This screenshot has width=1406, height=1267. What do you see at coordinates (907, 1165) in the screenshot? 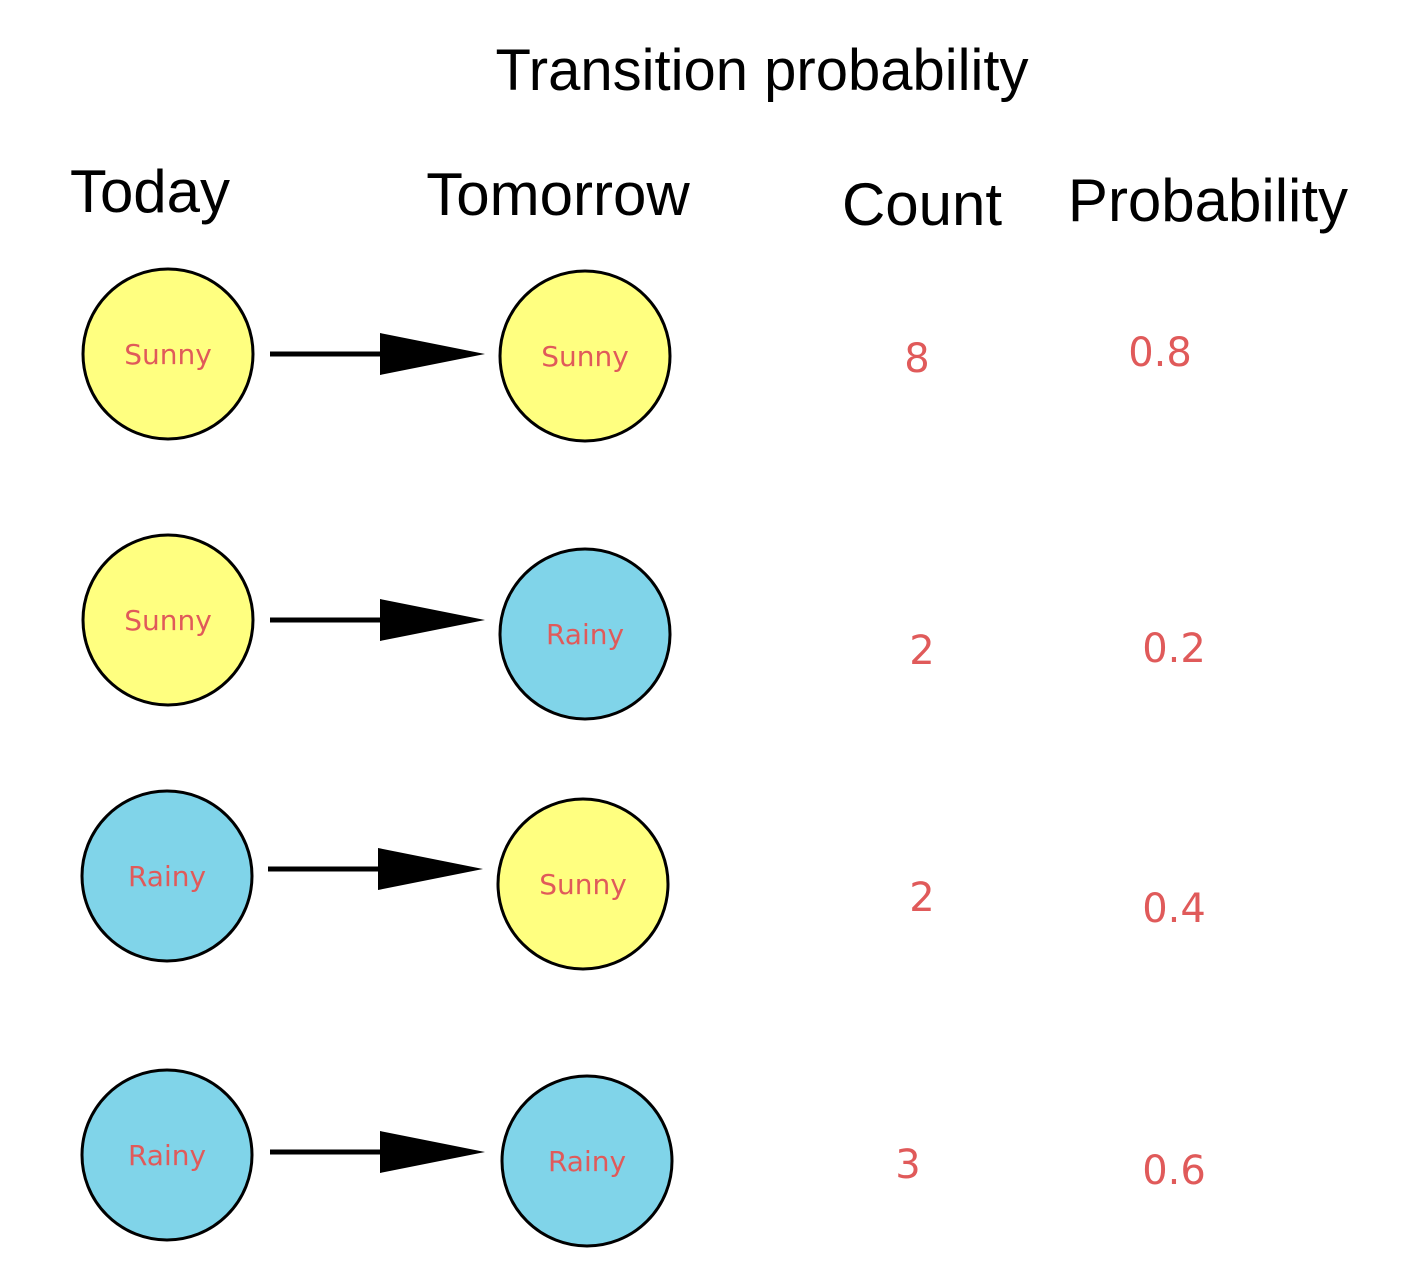
I see `count-value: 3` at bounding box center [907, 1165].